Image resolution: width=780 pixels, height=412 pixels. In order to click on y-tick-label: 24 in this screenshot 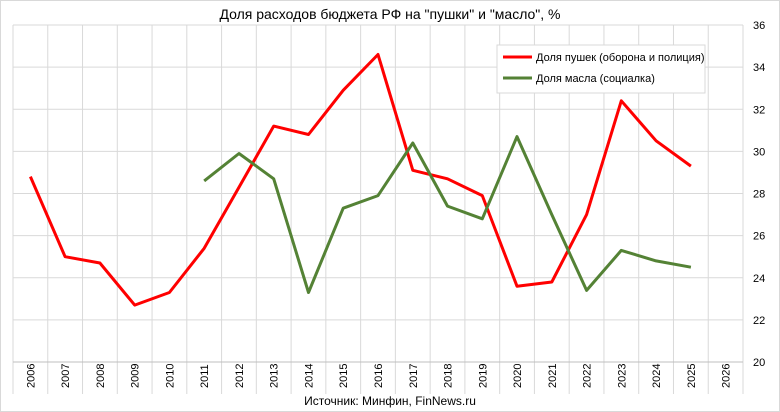, I will do `click(759, 279)`.